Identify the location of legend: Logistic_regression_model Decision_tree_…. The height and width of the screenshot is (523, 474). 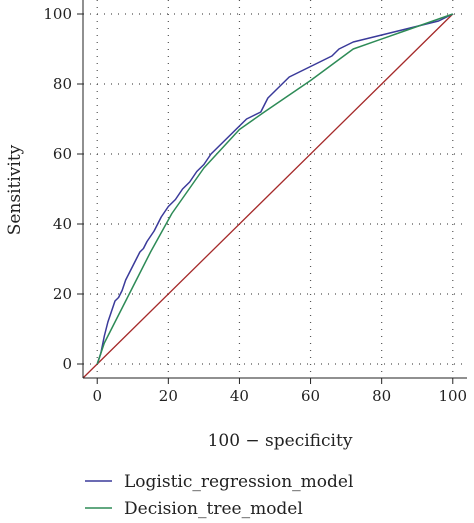
(219, 495).